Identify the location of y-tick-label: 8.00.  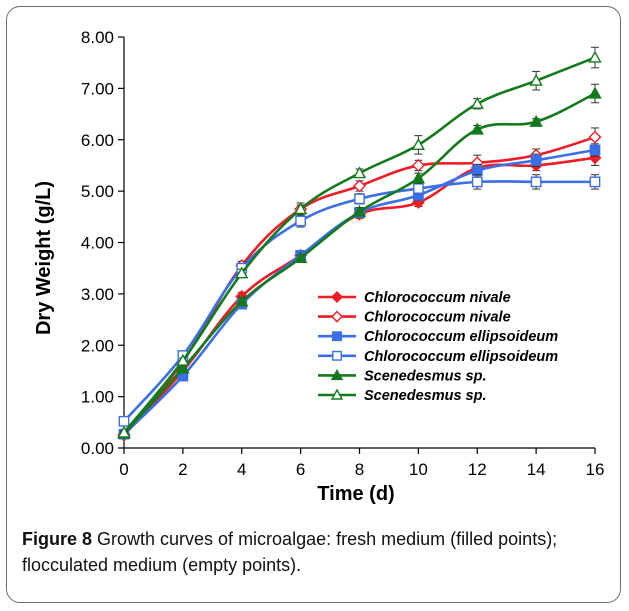
(97, 37).